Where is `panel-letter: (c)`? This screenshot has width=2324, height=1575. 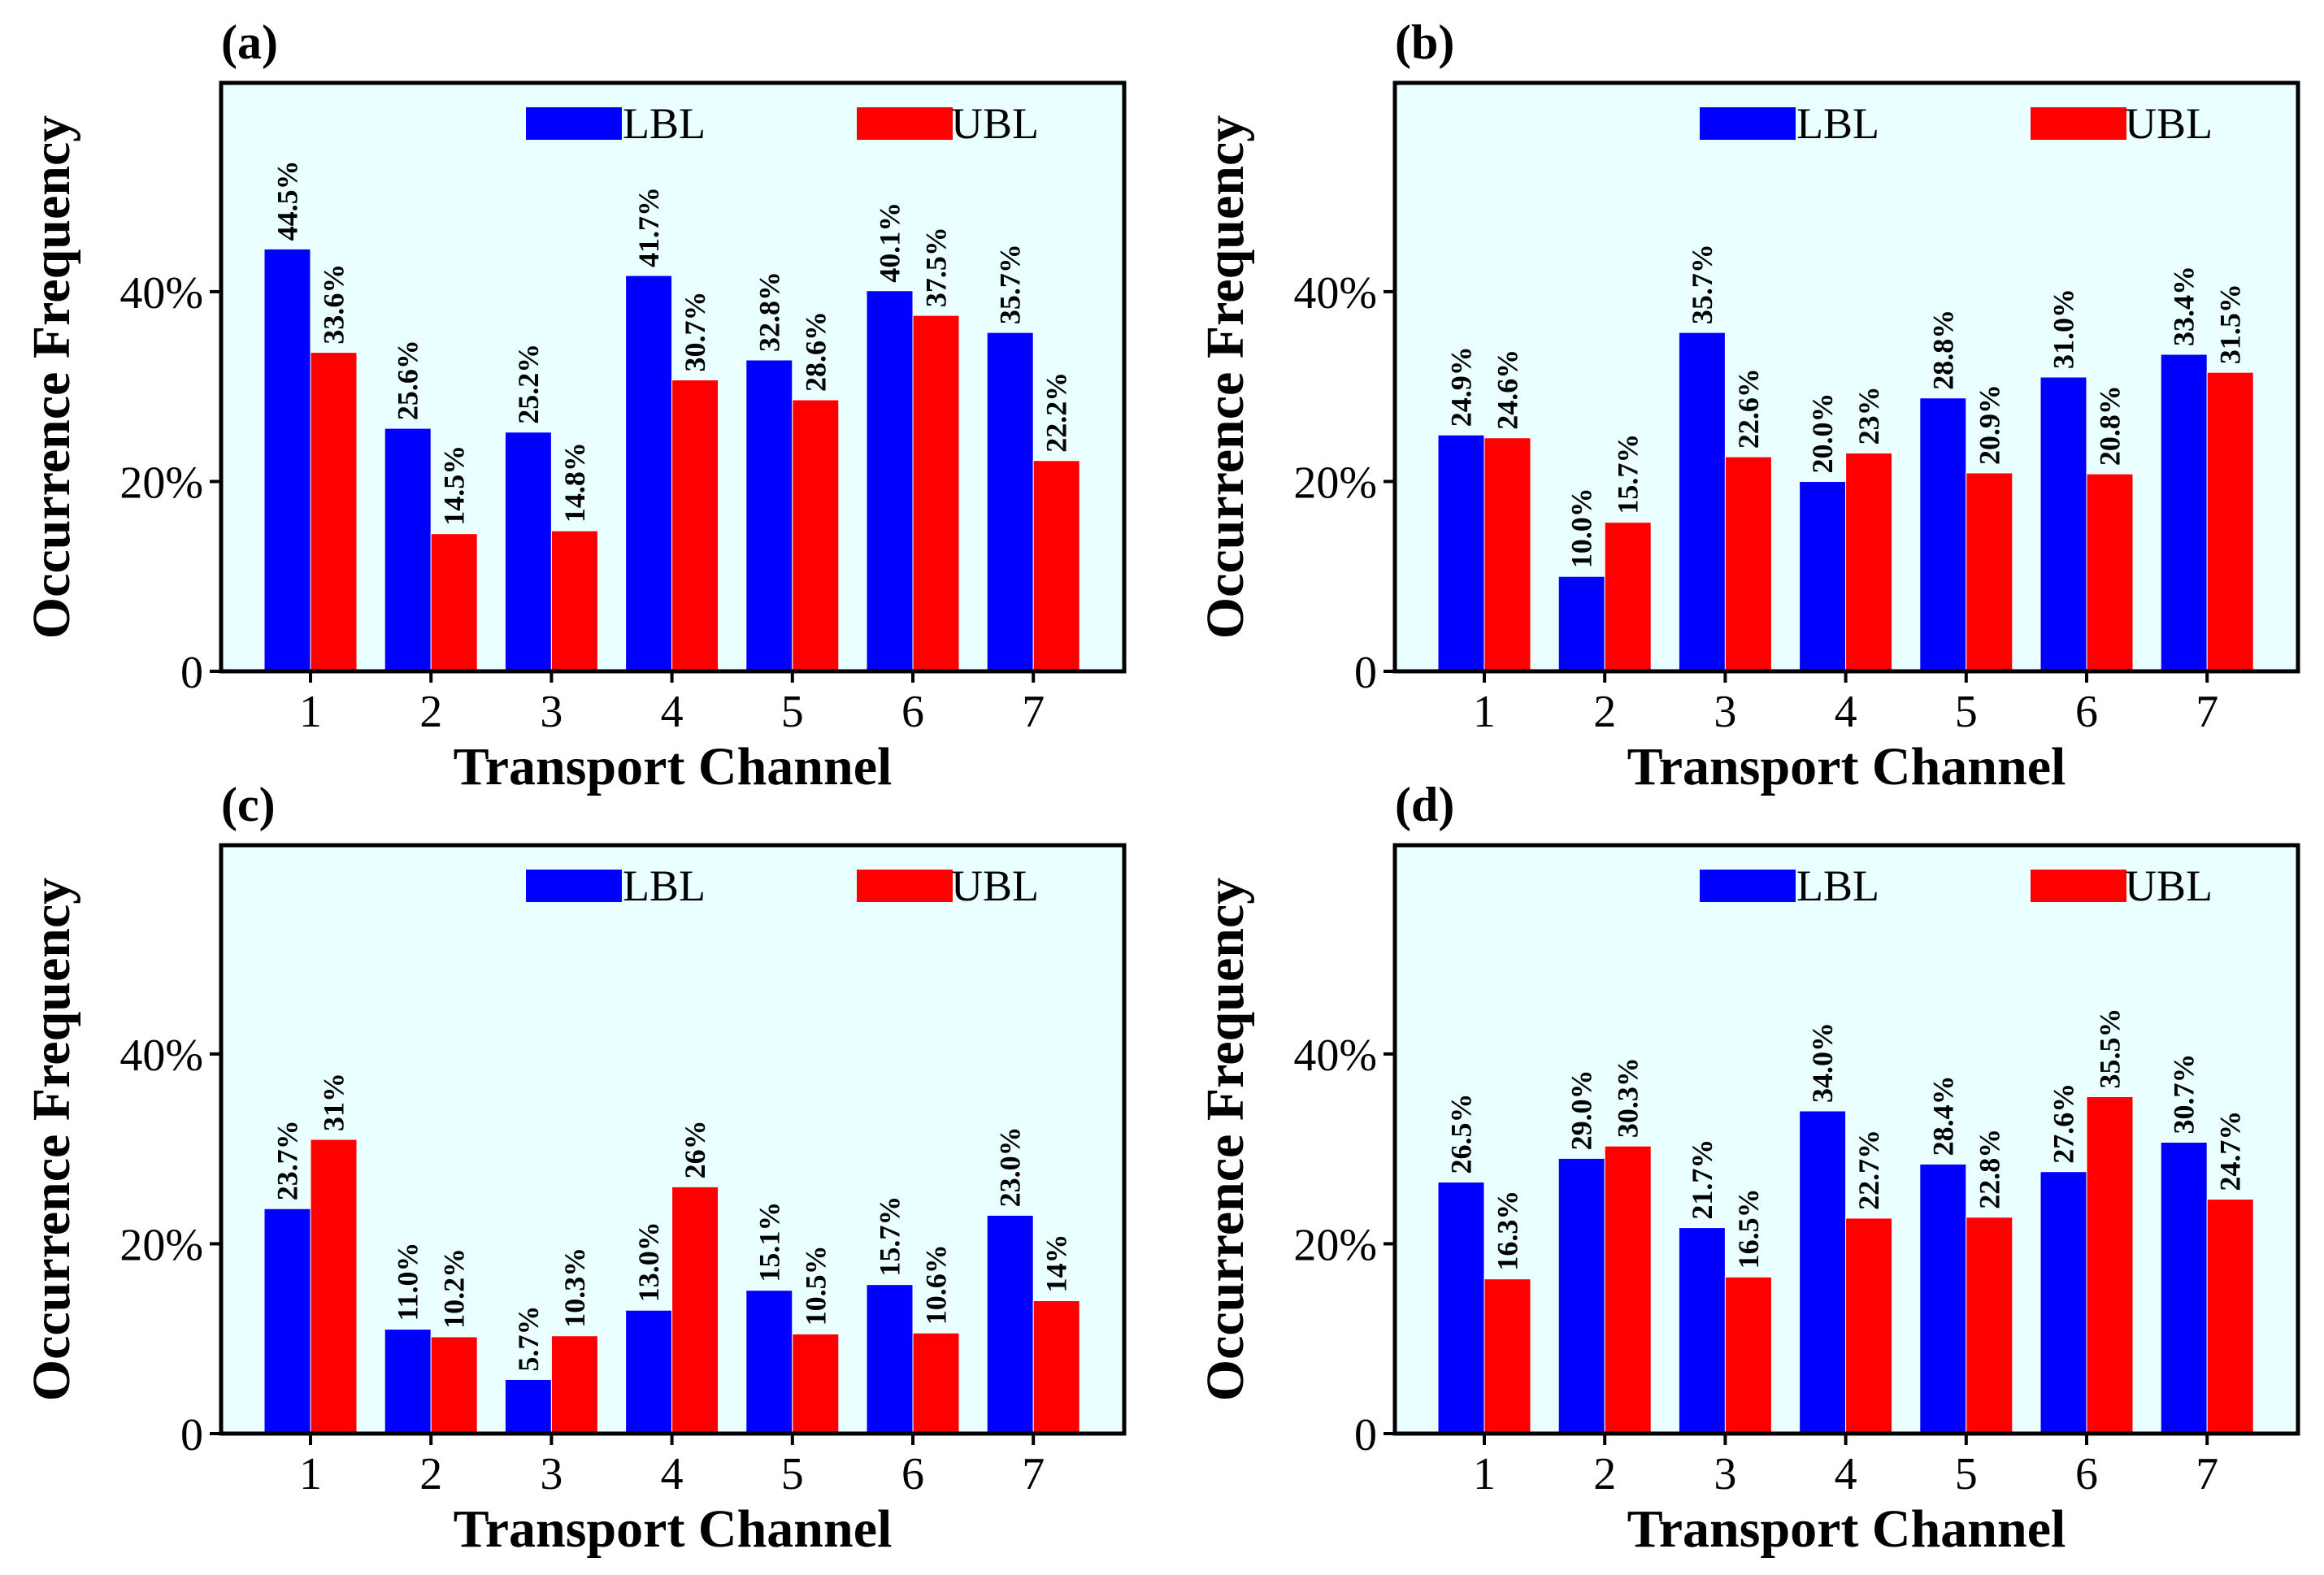 panel-letter: (c) is located at coordinates (248, 804).